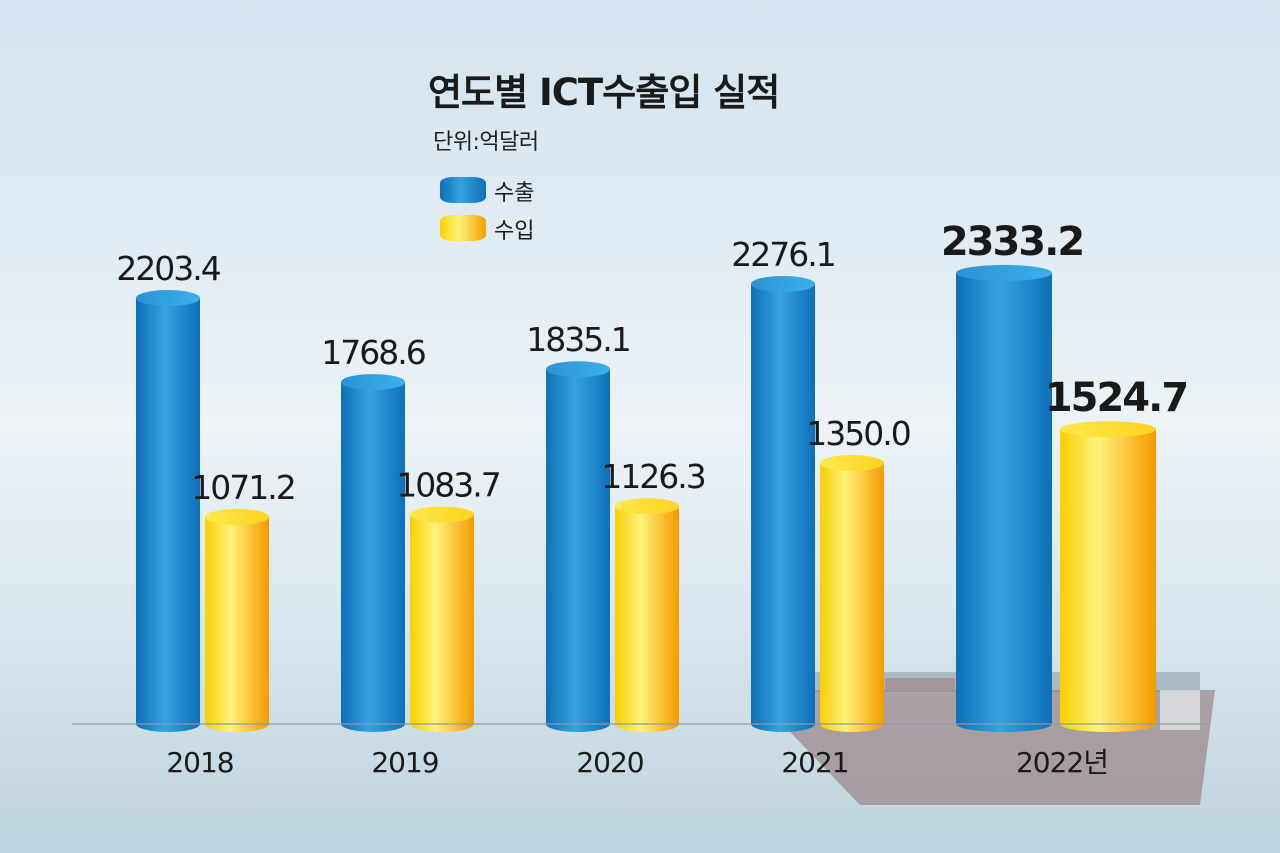 This screenshot has width=1280, height=853. Describe the element at coordinates (814, 762) in the screenshot. I see `x-tick-label: 2021` at that location.